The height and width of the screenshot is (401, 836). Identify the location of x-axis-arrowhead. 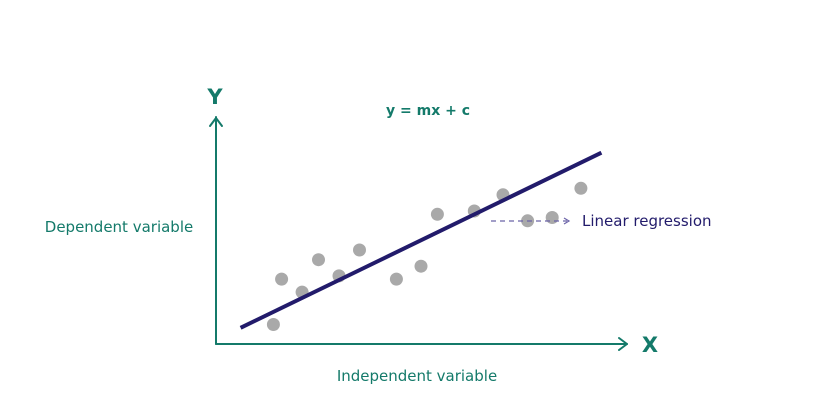
(623, 344).